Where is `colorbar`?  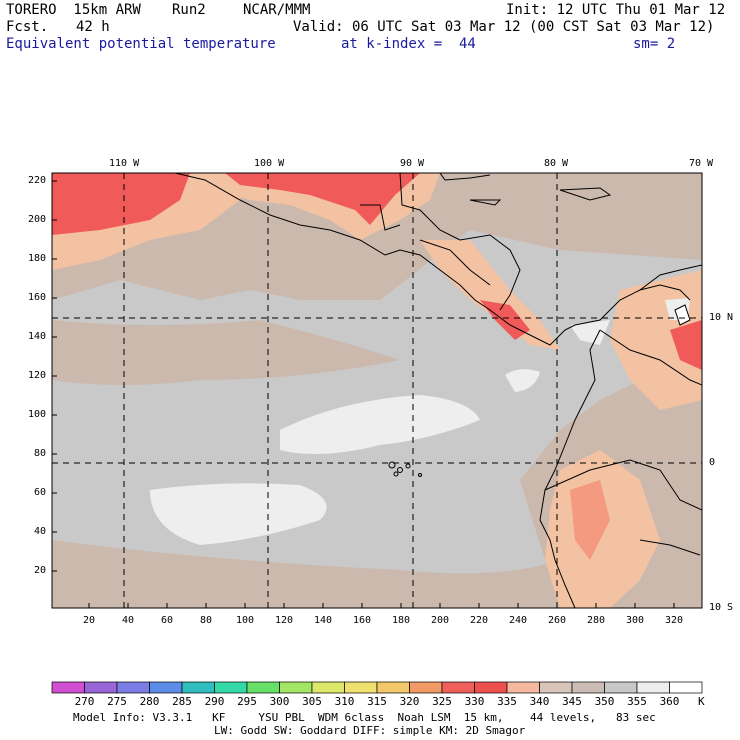
colorbar is located at coordinates (377, 687).